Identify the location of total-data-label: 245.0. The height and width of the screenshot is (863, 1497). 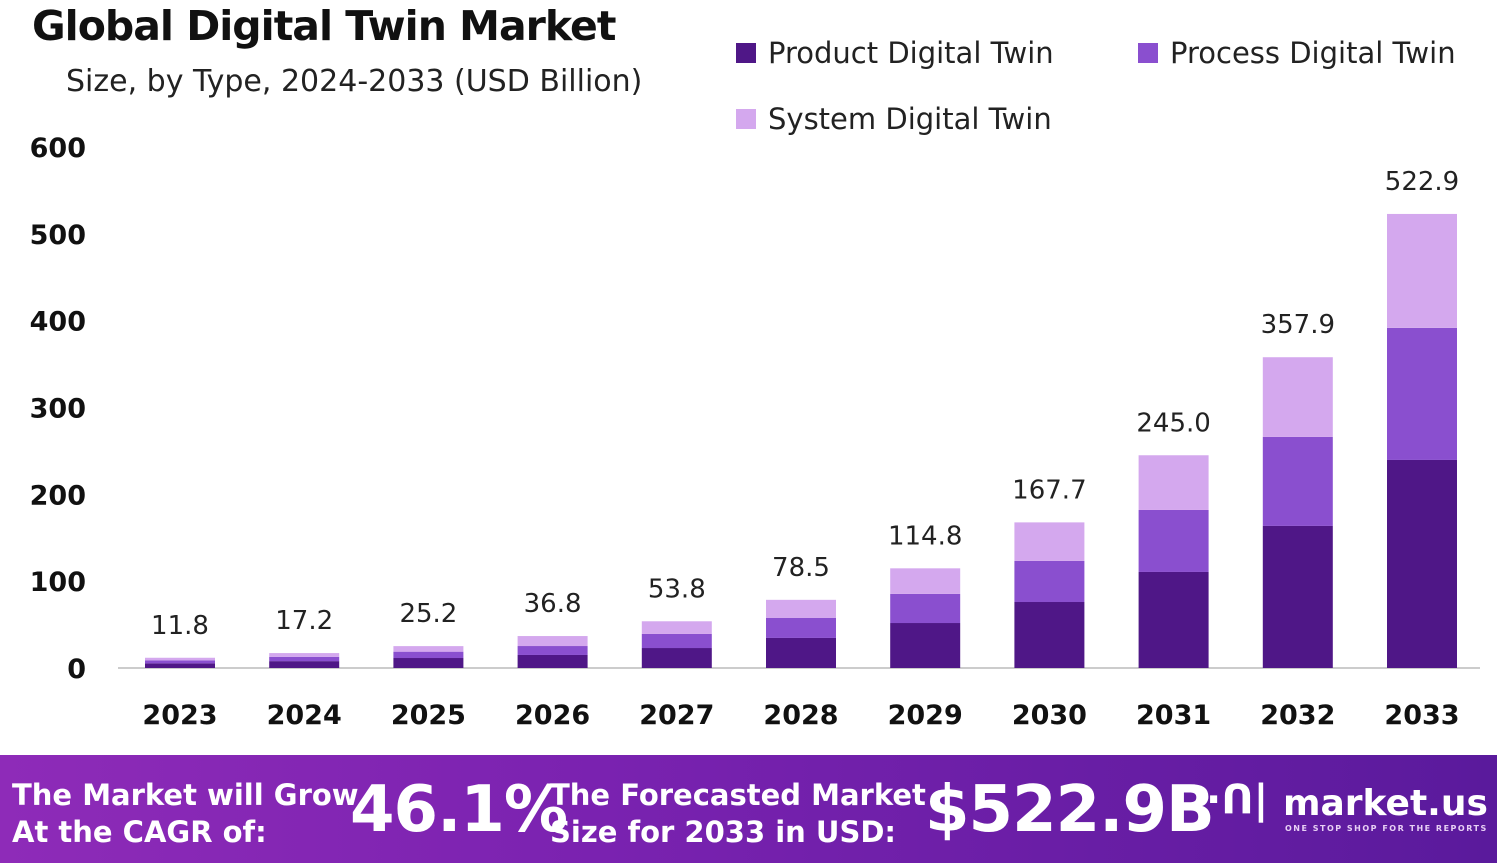
(1173, 423).